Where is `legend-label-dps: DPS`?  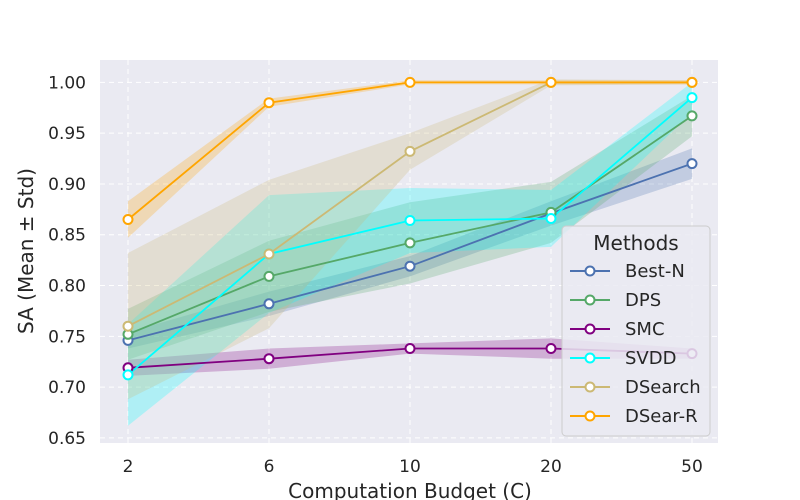
legend-label-dps: DPS is located at coordinates (643, 300).